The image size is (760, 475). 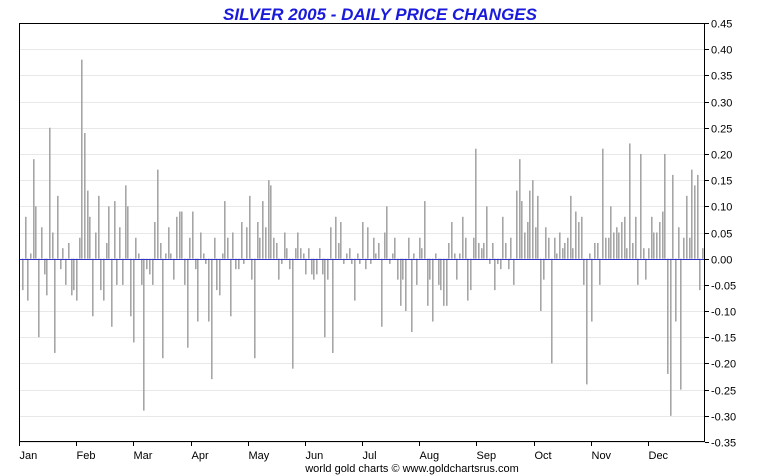 What do you see at coordinates (721, 182) in the screenshot?
I see `y-tick-label: 0.15` at bounding box center [721, 182].